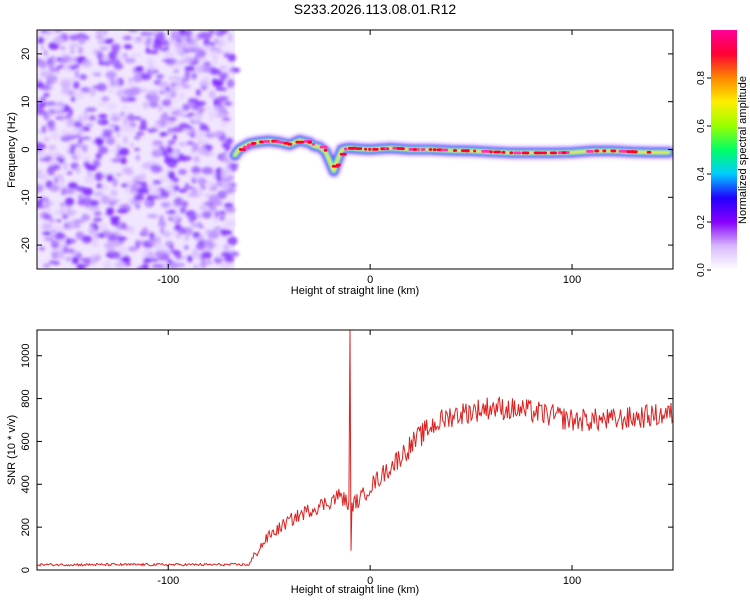 The image size is (750, 600). Describe the element at coordinates (26, 102) in the screenshot. I see `y-tick-label: 10` at that location.